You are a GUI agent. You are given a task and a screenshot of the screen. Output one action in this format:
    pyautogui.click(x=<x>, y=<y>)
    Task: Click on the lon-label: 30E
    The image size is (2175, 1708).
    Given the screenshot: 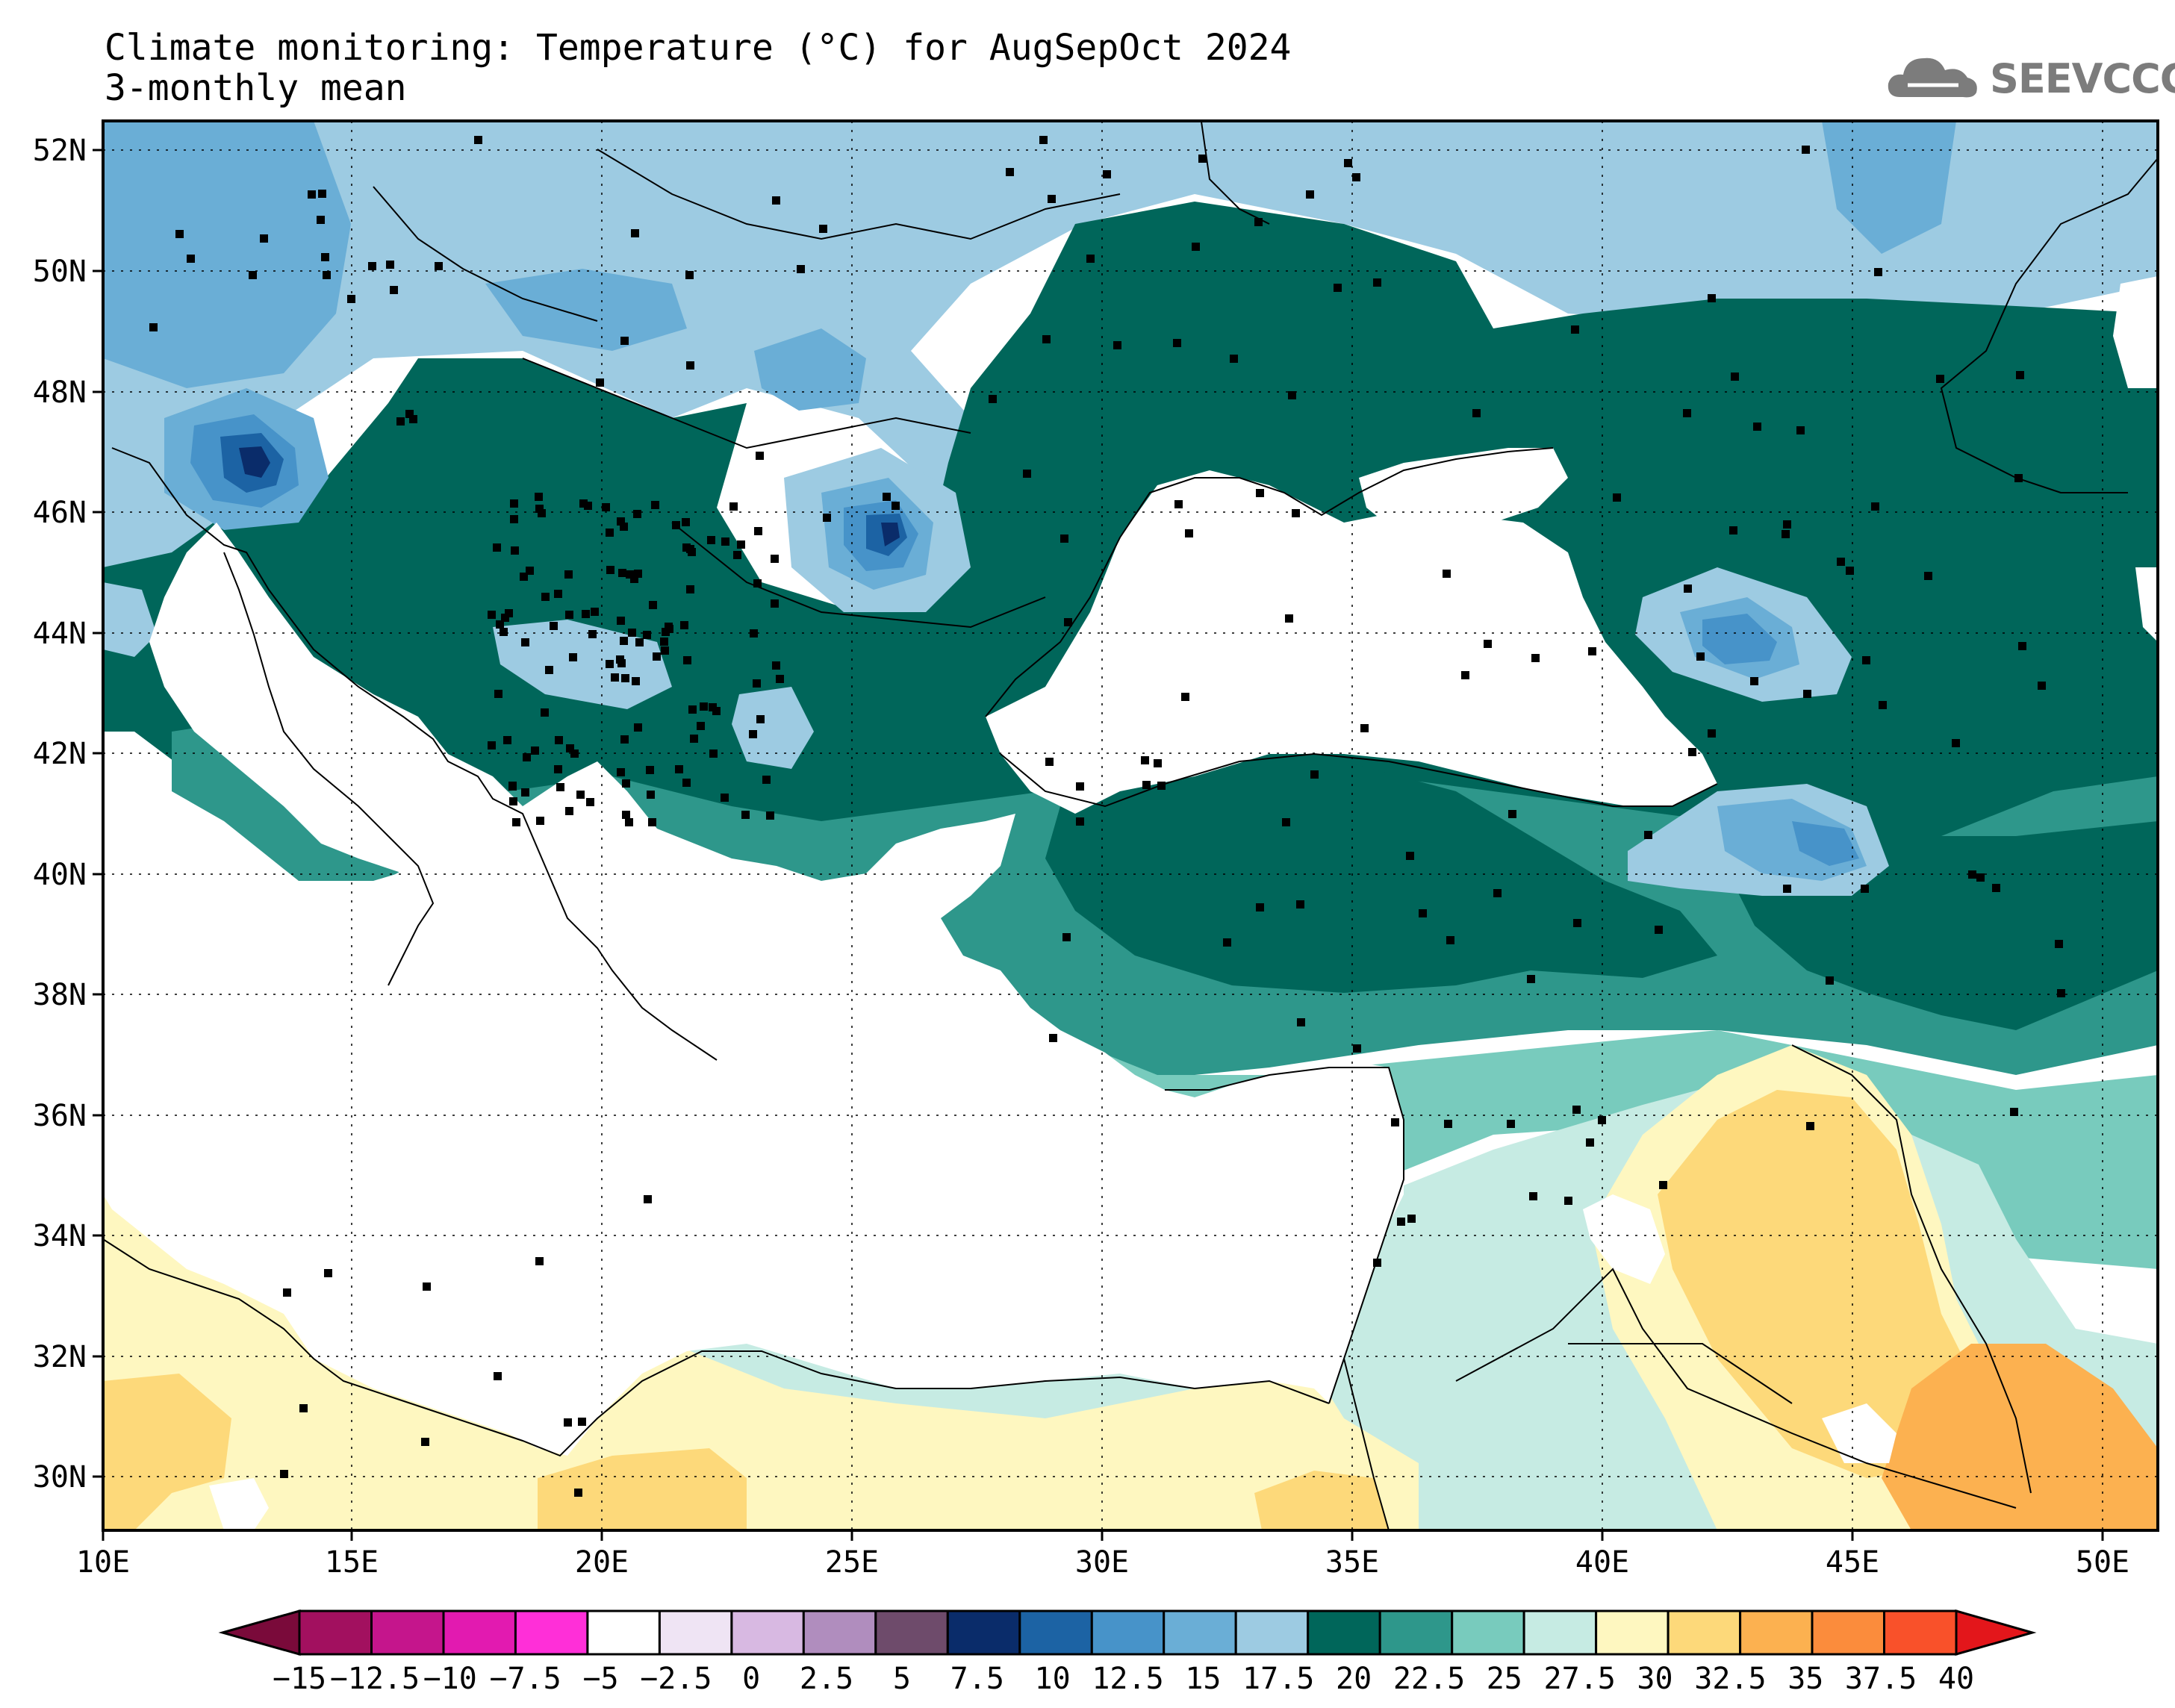 What is the action you would take?
    pyautogui.click(x=1102, y=1562)
    